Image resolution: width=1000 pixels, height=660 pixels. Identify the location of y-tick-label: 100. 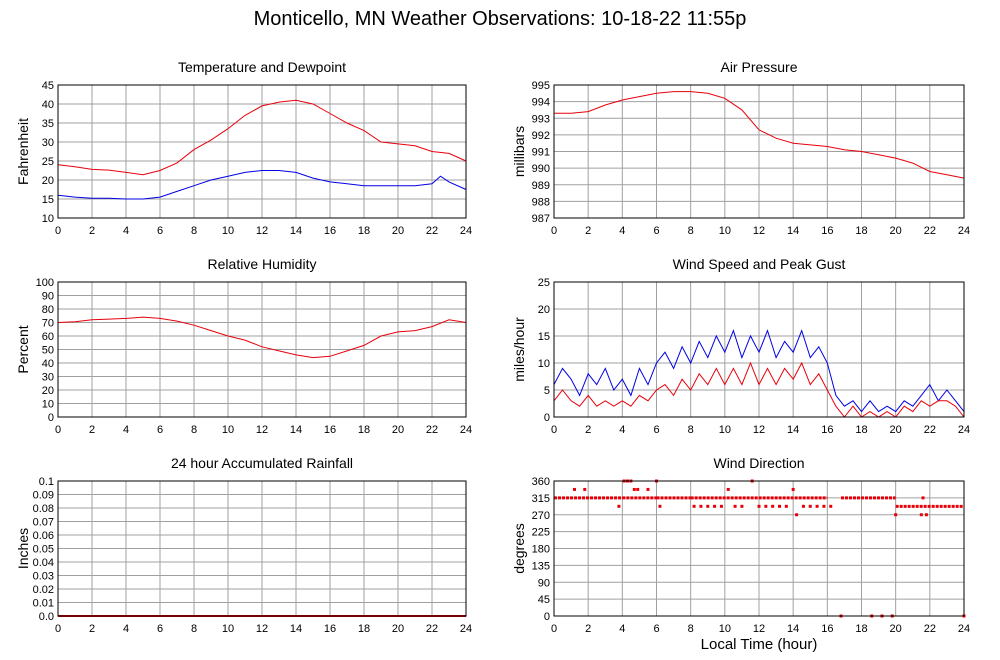
(45, 283).